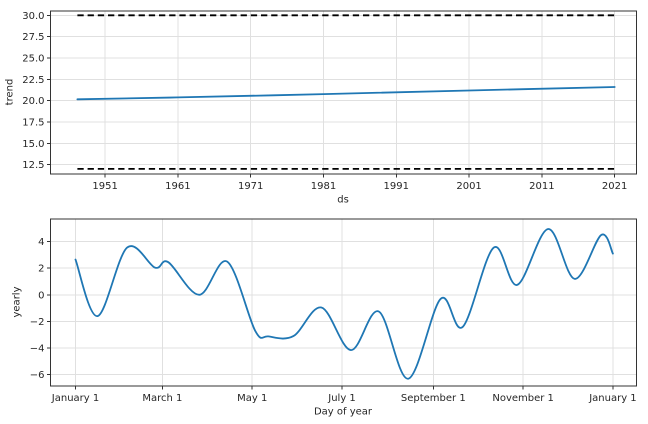 This screenshot has width=648, height=424. I want to click on x-tick-label: March 1, so click(162, 398).